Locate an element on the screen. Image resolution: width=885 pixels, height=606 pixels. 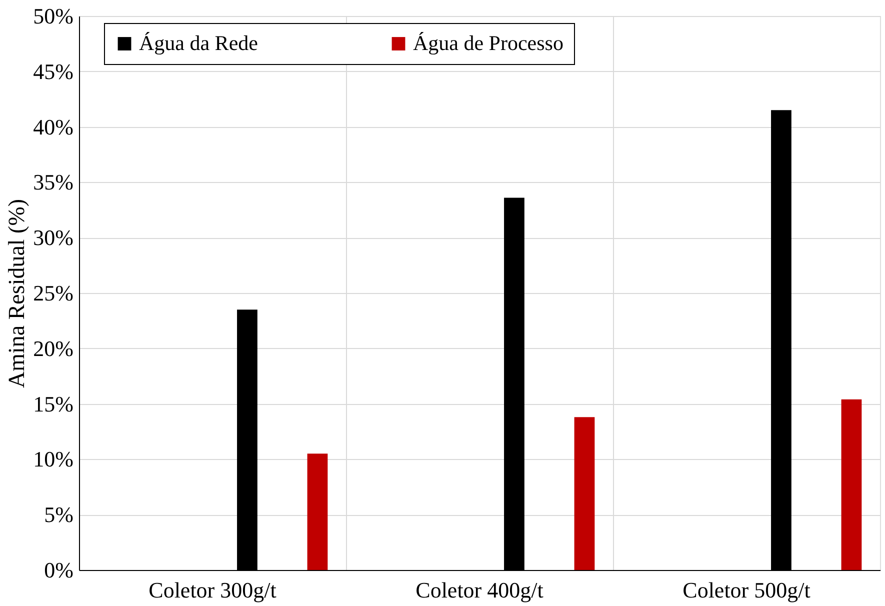
y-tick-label: 25% is located at coordinates (53, 293).